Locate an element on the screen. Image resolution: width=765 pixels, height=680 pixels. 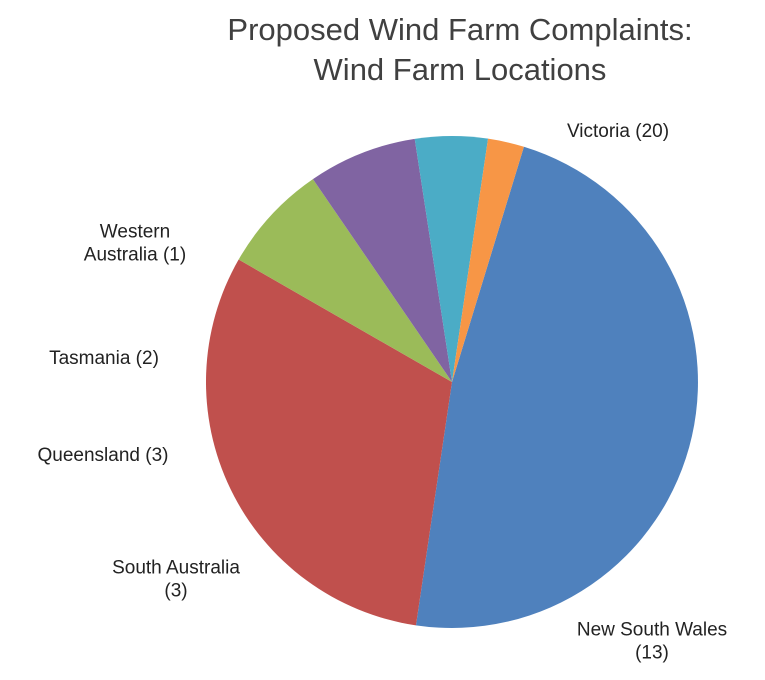
data-label-line: (3) is located at coordinates (175, 591).